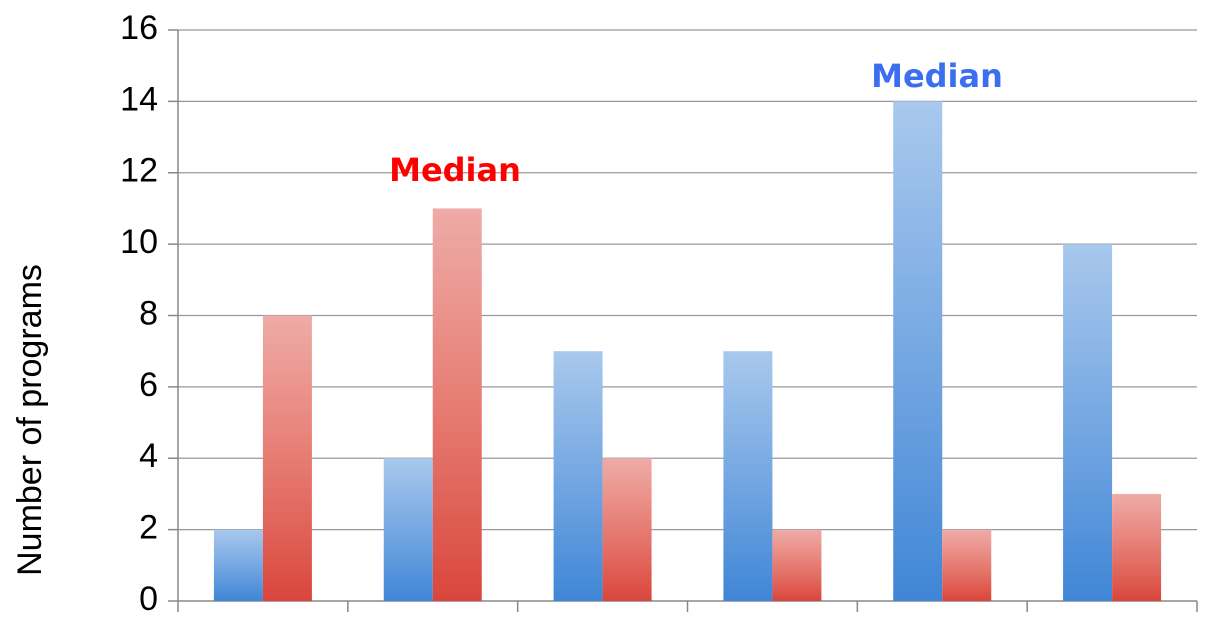 The image size is (1211, 634). I want to click on y-tick-label: 4, so click(148, 456).